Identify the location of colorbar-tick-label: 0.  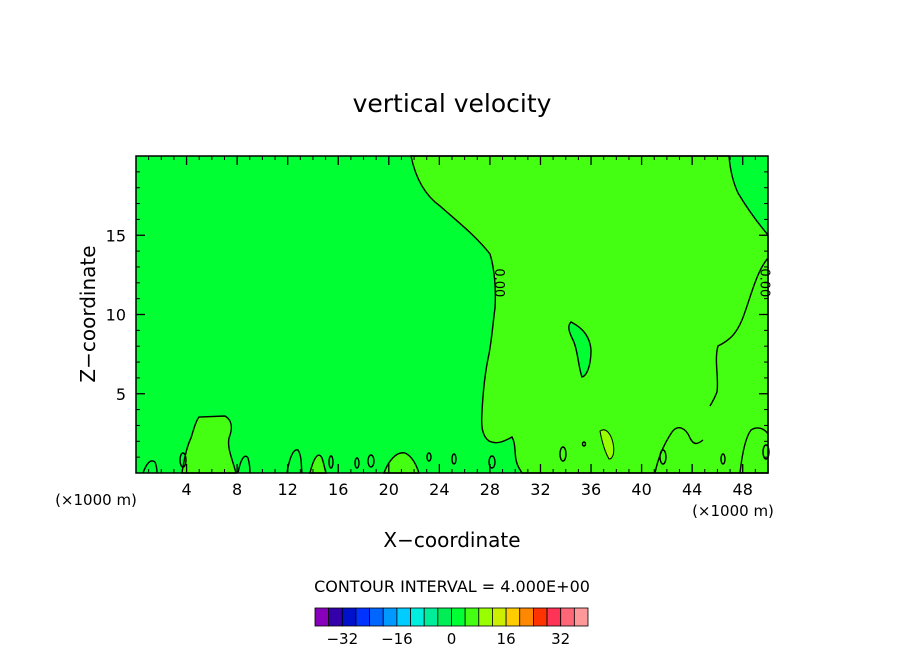
(452, 639).